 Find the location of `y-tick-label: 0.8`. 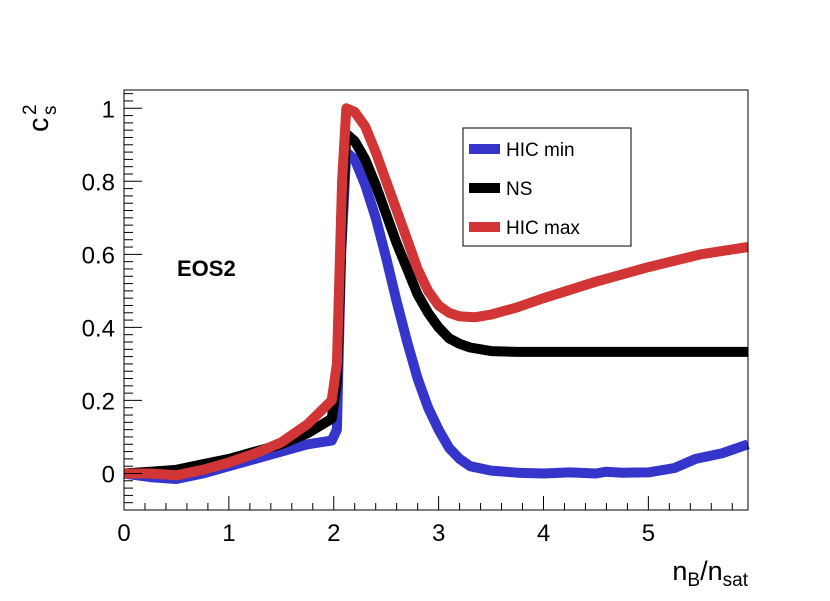

y-tick-label: 0.8 is located at coordinates (98, 182).